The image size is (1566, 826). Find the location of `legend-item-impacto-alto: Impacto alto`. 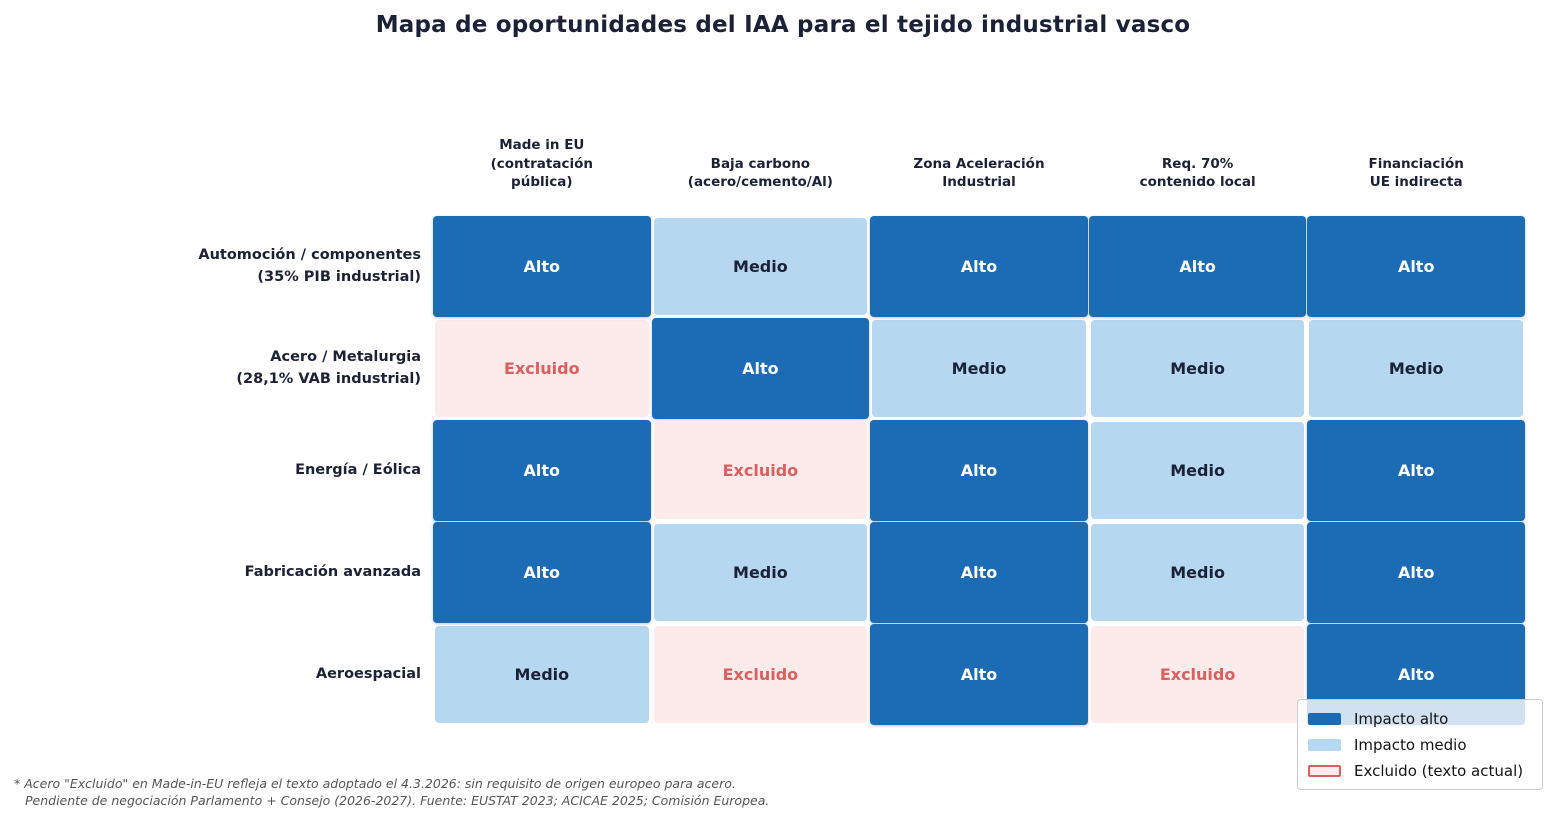

legend-item-impacto-alto: Impacto alto is located at coordinates (1420, 718).